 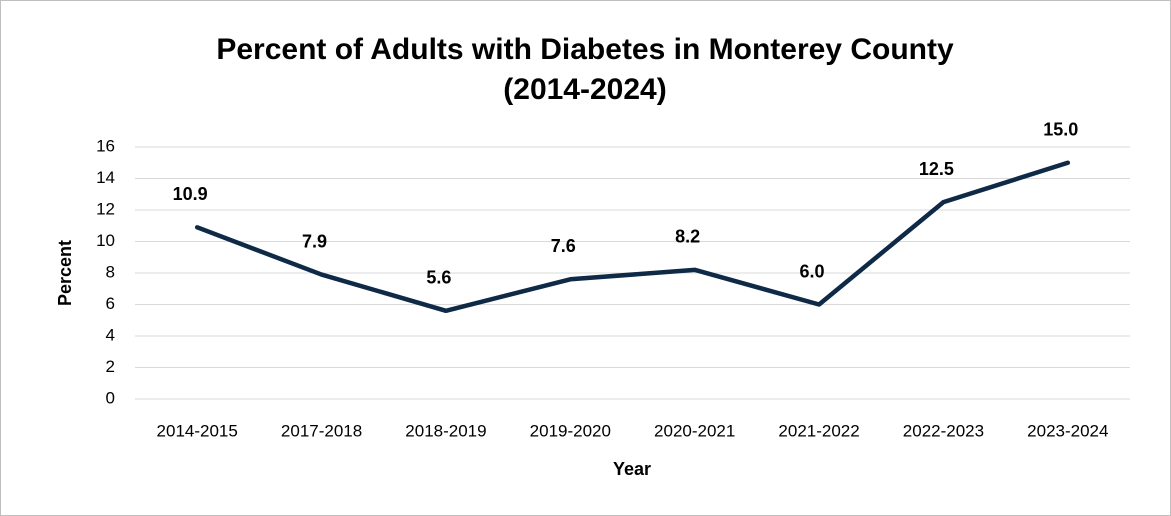 I want to click on data-label: 5.6, so click(x=438, y=278).